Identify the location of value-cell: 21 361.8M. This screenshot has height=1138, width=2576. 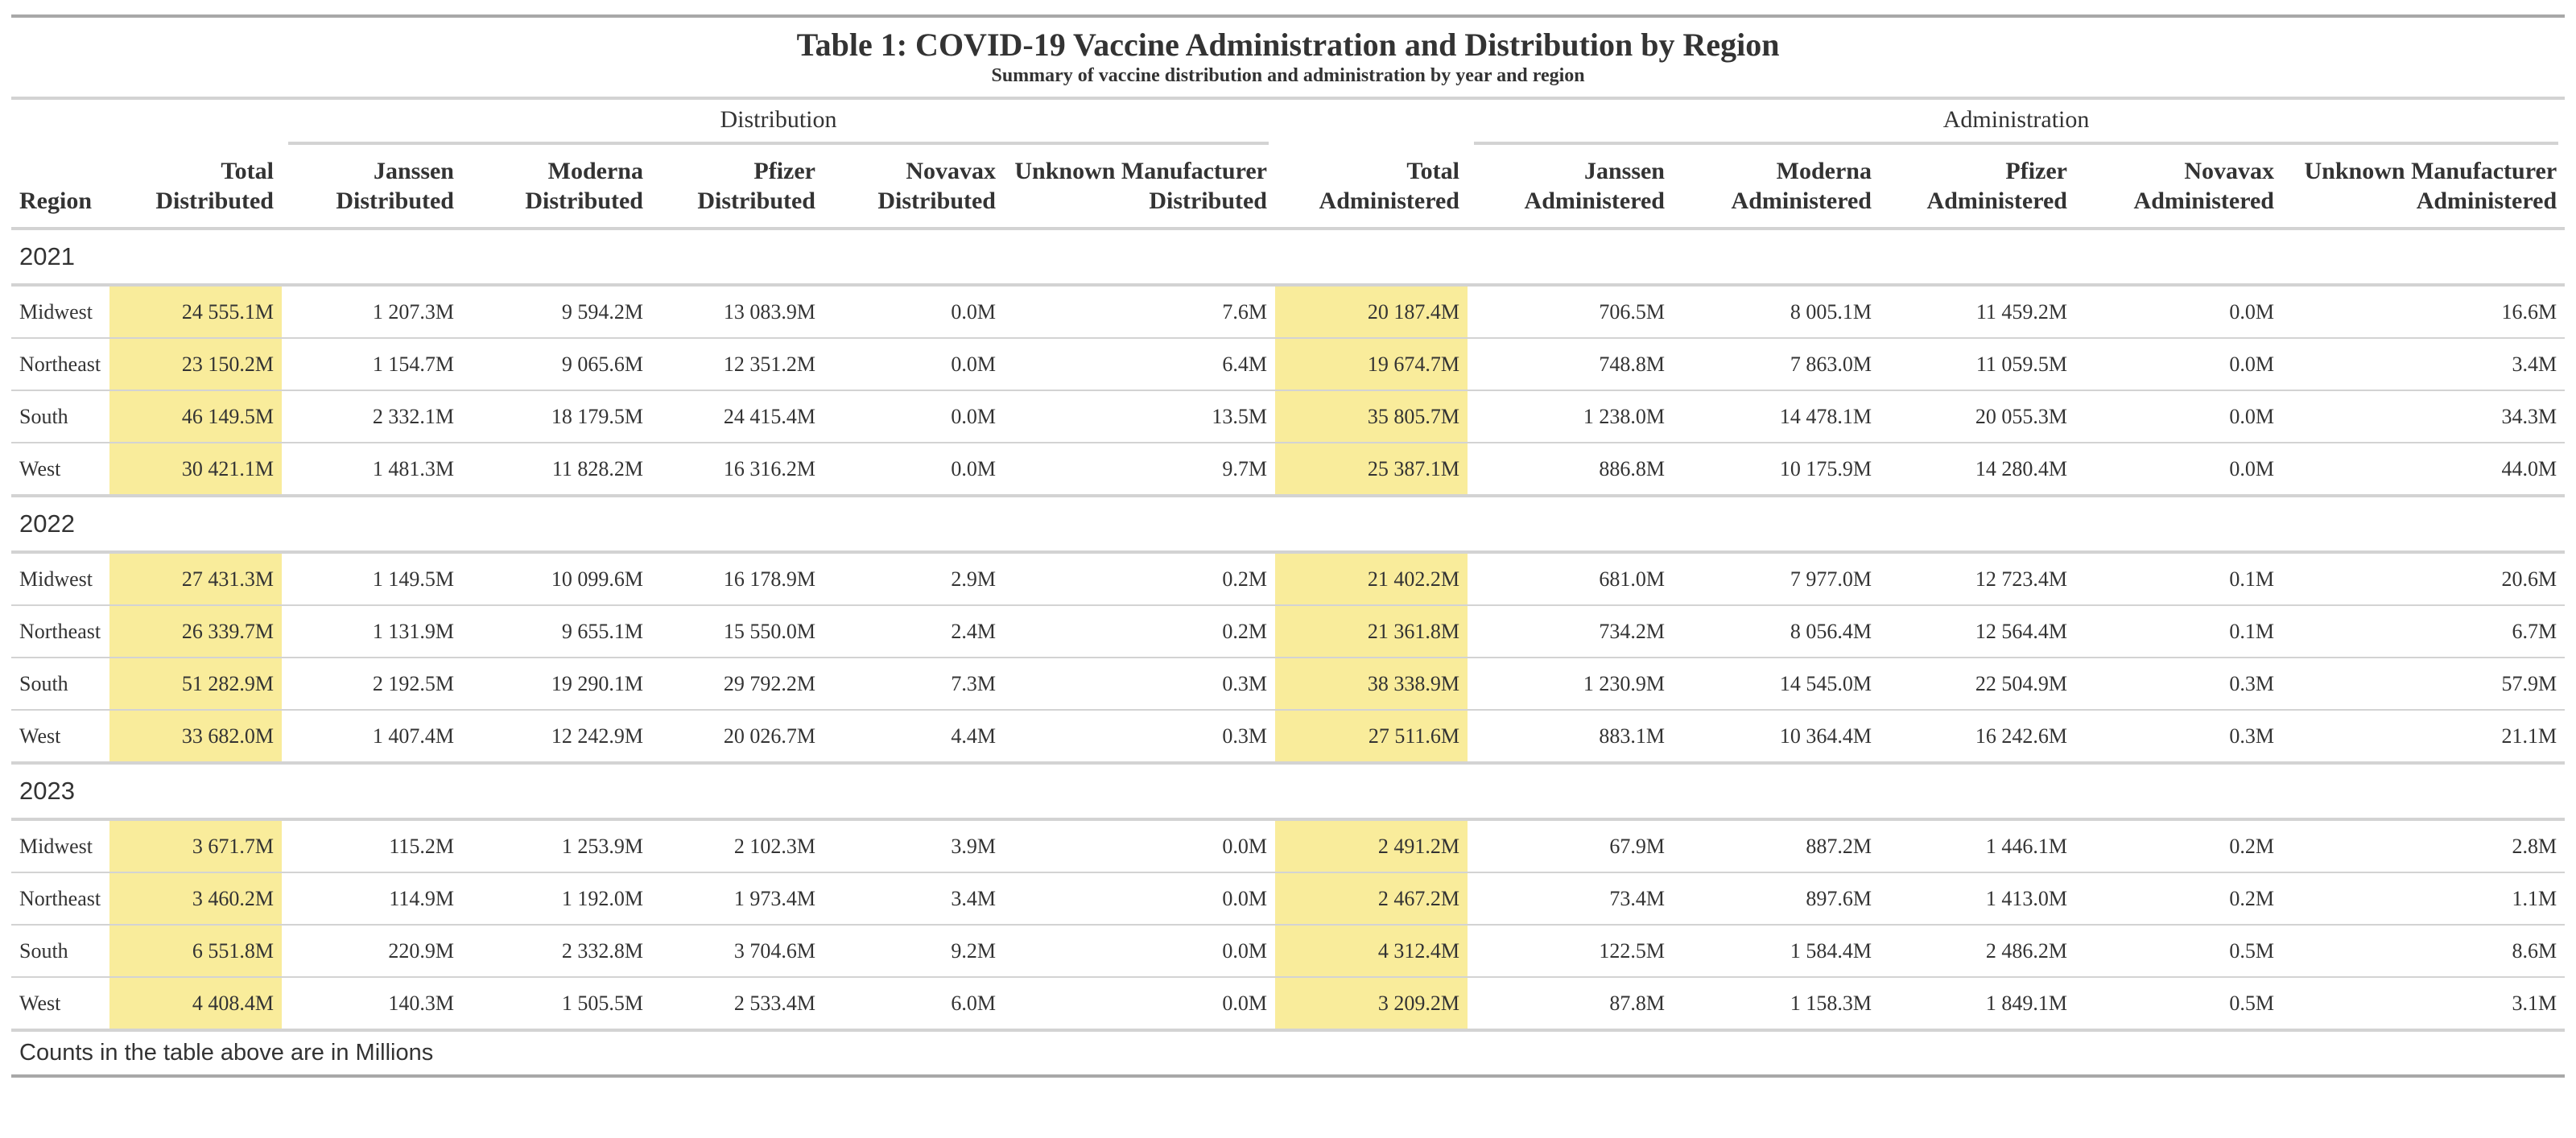
(1371, 632).